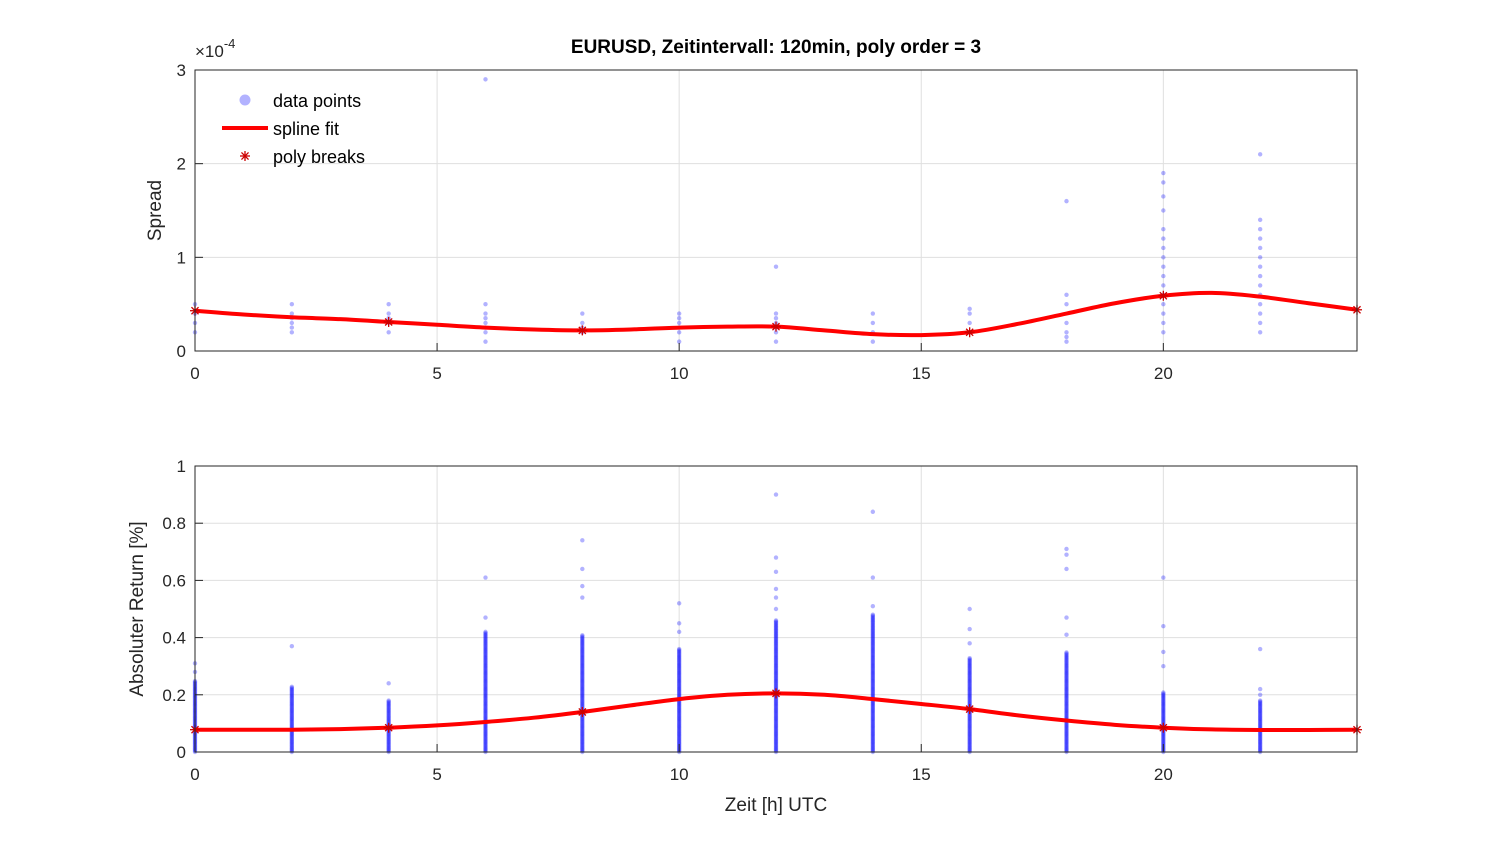 The image size is (1500, 844). Describe the element at coordinates (776, 805) in the screenshot. I see `return-xlabel: Zeit [h] UTC` at that location.